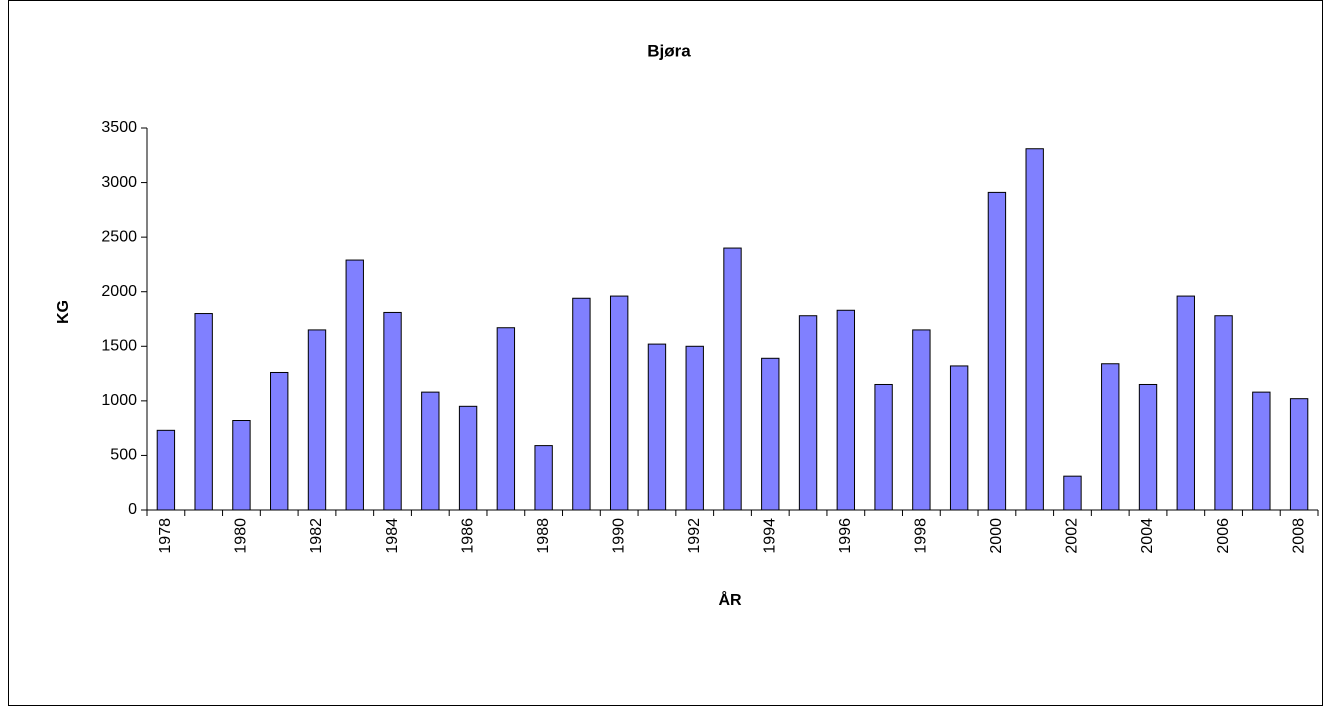  Describe the element at coordinates (618, 536) in the screenshot. I see `x-tick-label: 1990` at that location.